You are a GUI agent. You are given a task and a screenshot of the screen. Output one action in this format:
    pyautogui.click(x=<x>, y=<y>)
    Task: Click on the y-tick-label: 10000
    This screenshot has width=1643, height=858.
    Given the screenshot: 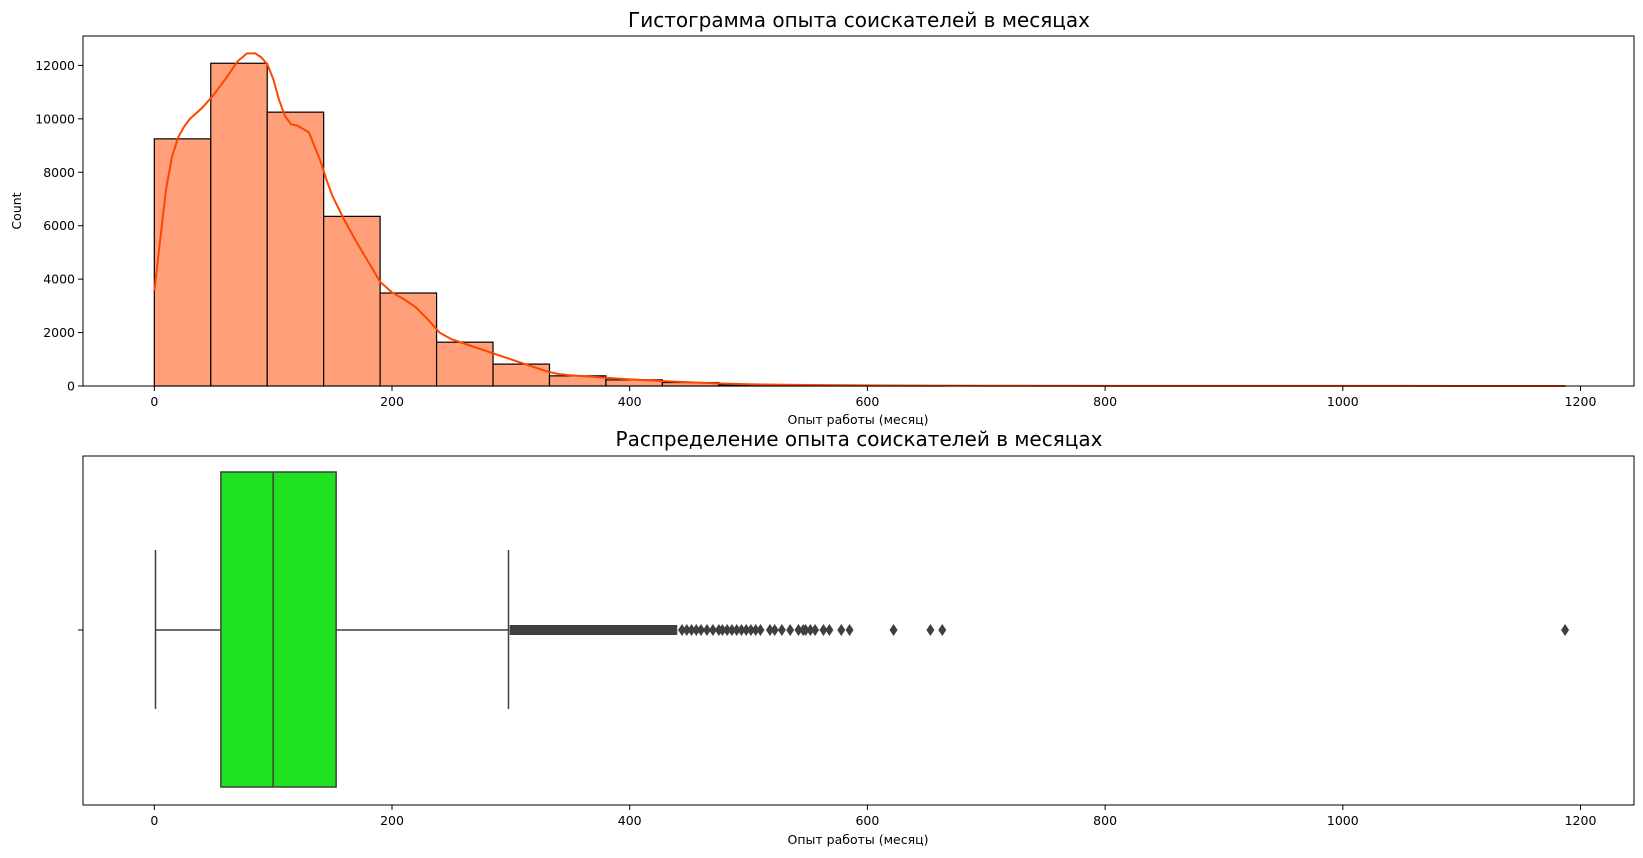 What is the action you would take?
    pyautogui.click(x=55, y=118)
    